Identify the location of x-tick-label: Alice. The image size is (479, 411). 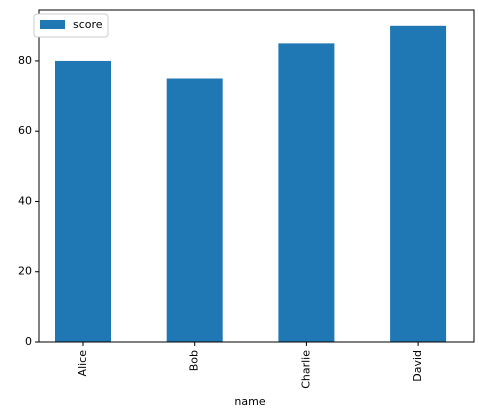
(82, 363).